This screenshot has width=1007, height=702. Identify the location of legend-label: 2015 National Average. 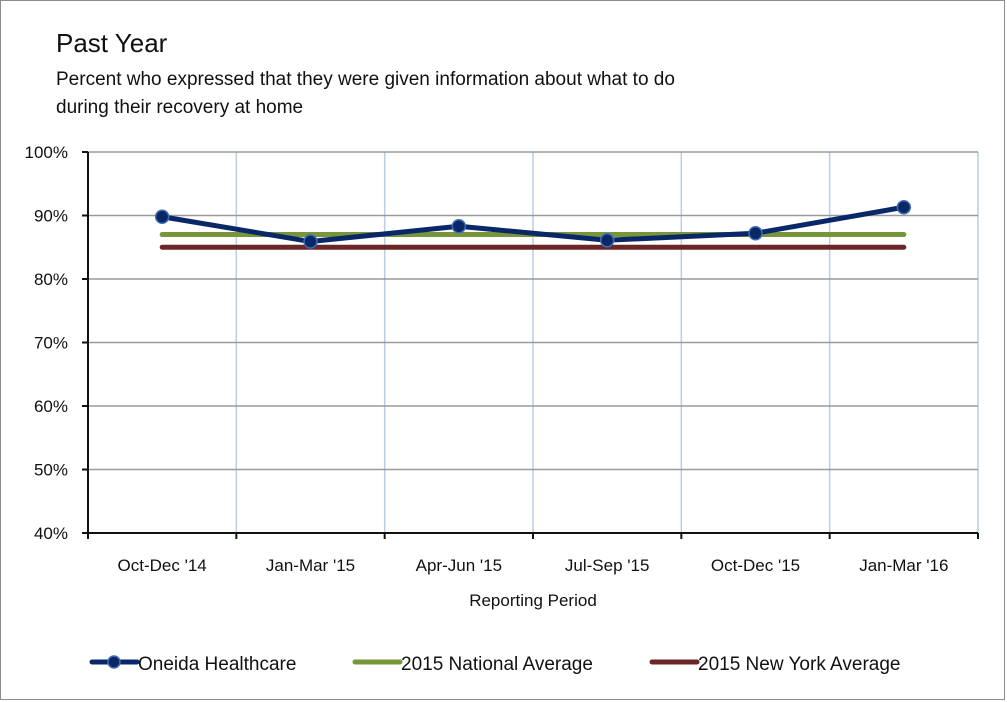
(497, 664).